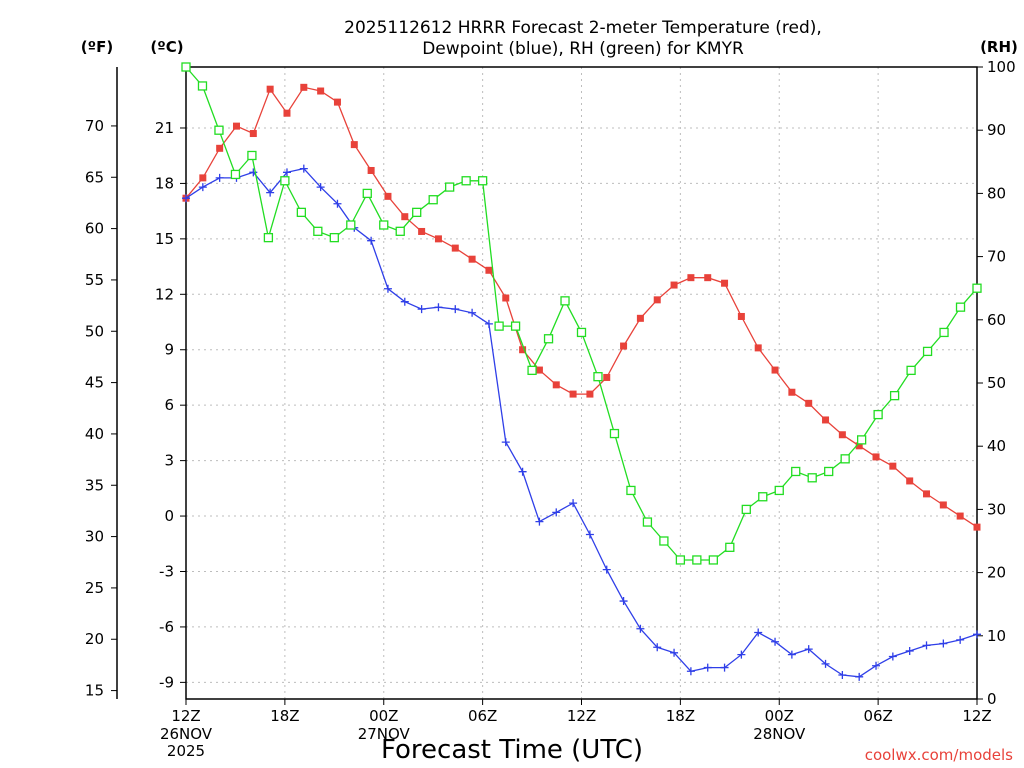 This screenshot has width=1024, height=768. What do you see at coordinates (939, 755) in the screenshot?
I see `credit-text: coolwx.com/models` at bounding box center [939, 755].